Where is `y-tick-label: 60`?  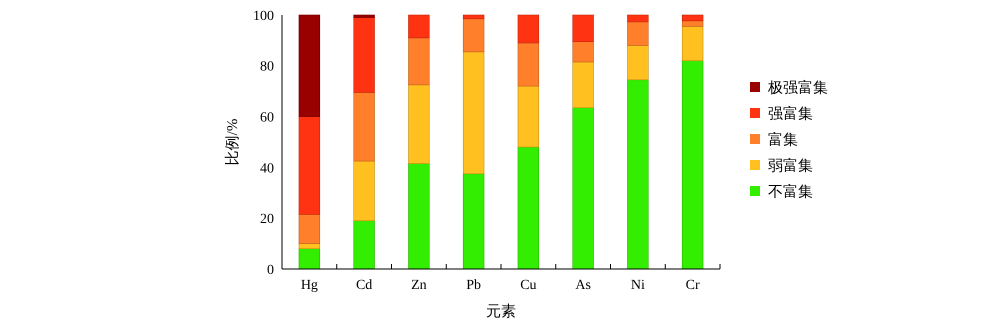 y-tick-label: 60 is located at coordinates (267, 118).